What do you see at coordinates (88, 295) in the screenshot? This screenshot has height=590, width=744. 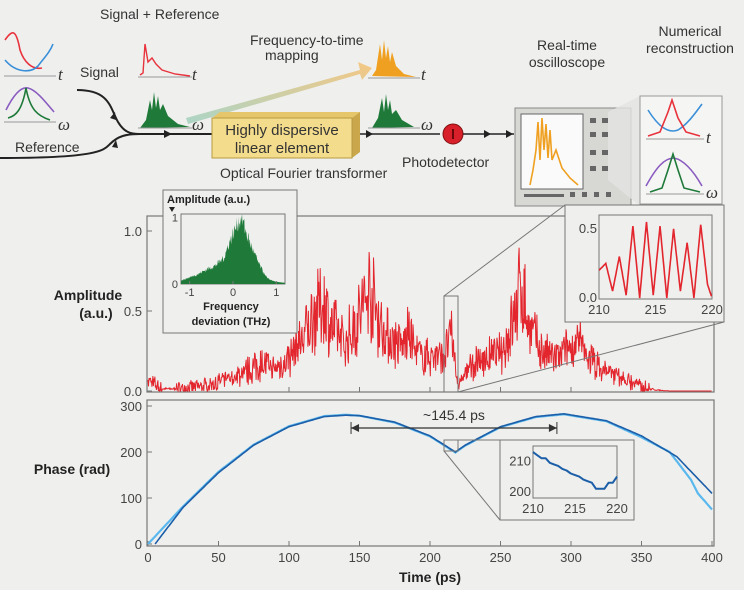 I see `amplitude-ylabel: Amplitude` at bounding box center [88, 295].